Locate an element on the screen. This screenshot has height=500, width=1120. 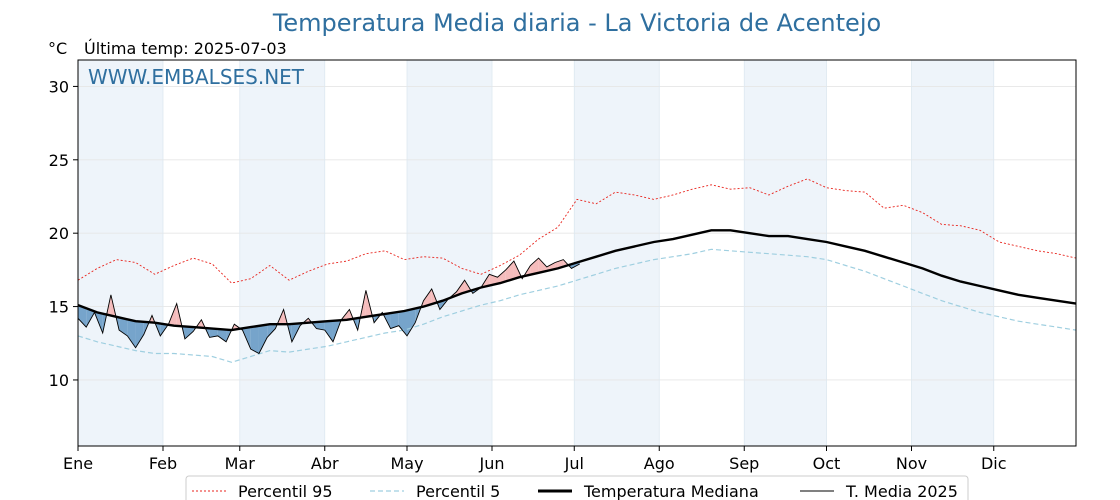
legend-label-p5: Percentil 5 is located at coordinates (458, 491).